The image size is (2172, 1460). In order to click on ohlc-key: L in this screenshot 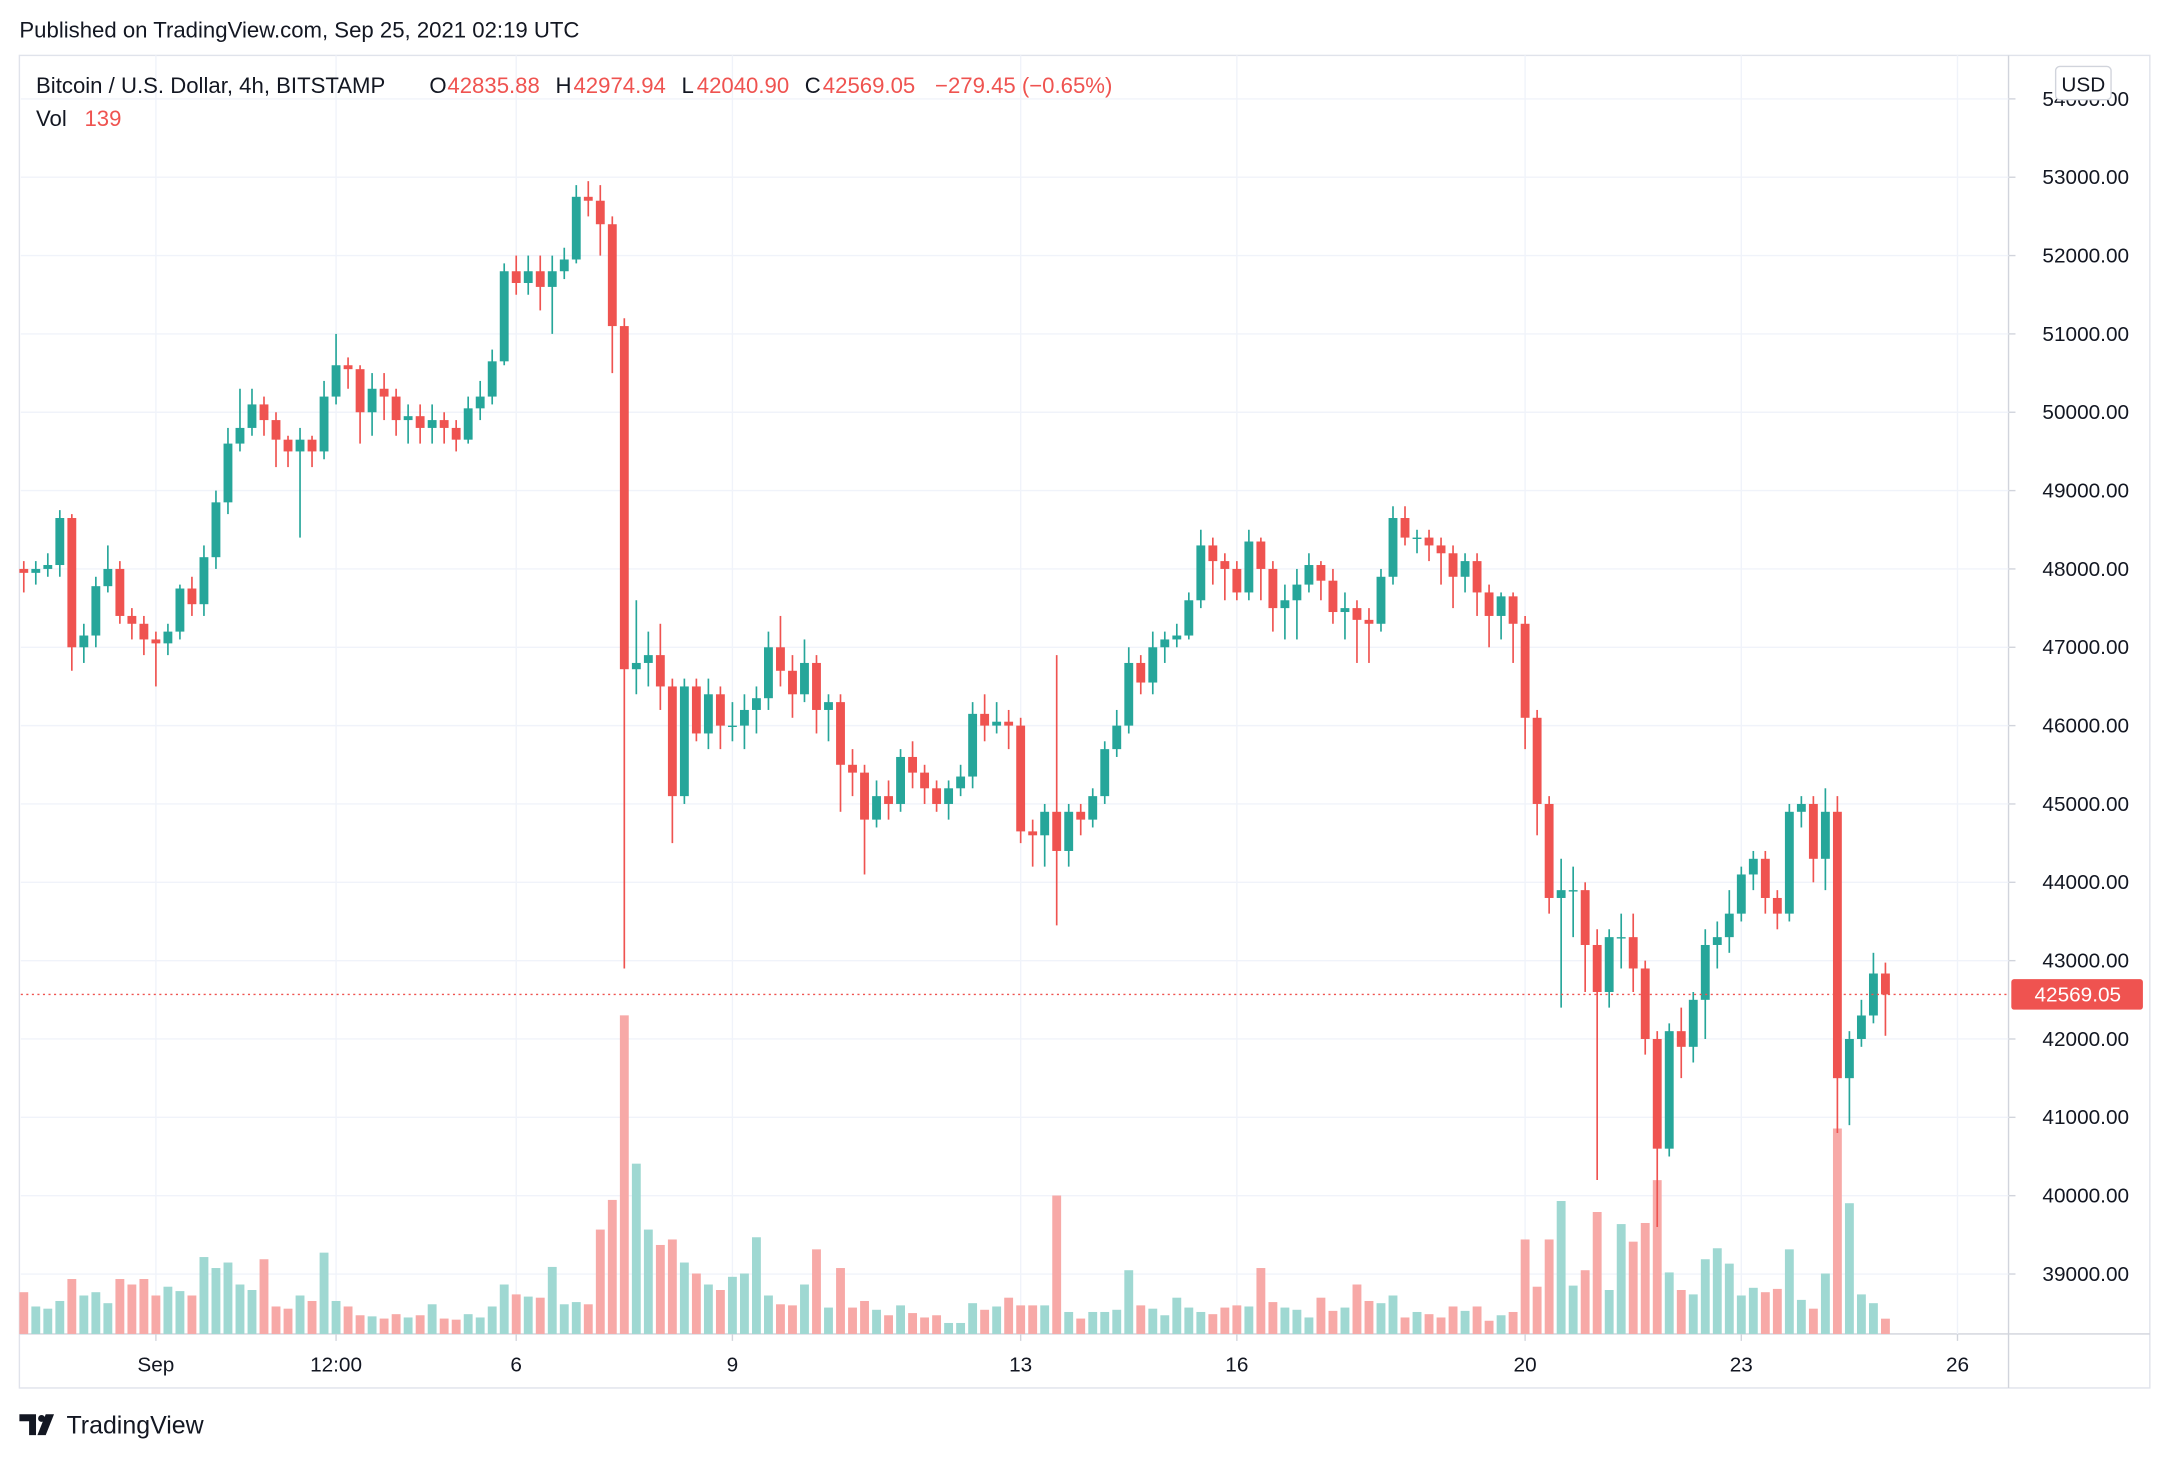, I will do `click(688, 85)`.